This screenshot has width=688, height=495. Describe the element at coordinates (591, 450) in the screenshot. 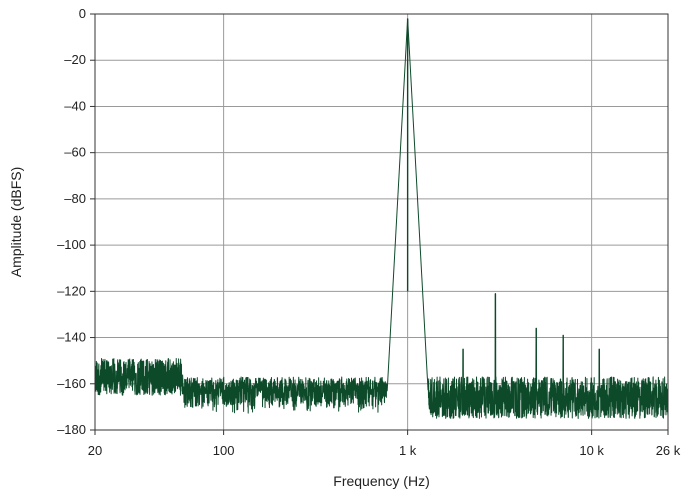

I see `x-tick-label: 10 k` at that location.